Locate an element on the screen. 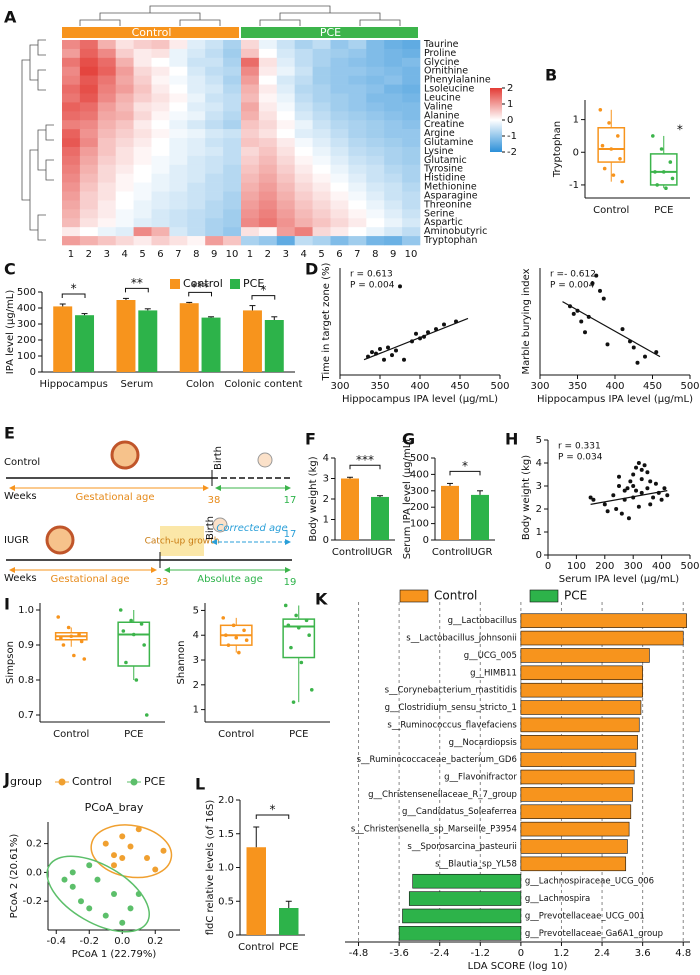 This screenshot has height=975, width=700. bar-label: s__Ruminococcaceae_bacterium_GD6 is located at coordinates (437, 760).